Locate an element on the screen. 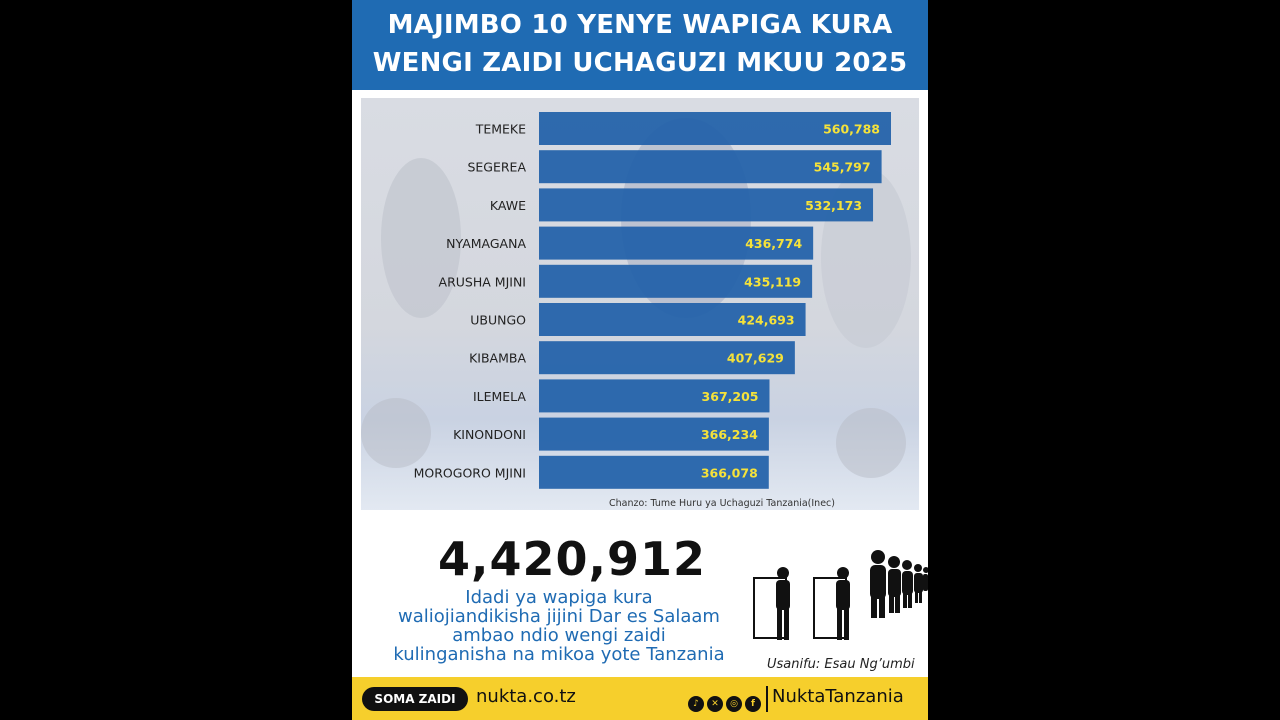  voters-queue-icon is located at coordinates (840, 595).